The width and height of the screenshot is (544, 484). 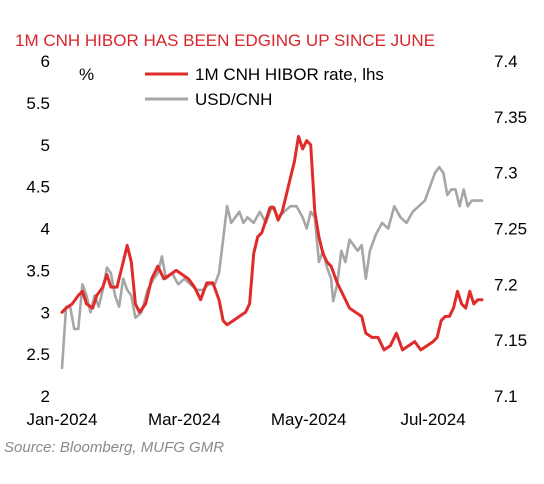 I want to click on legend: 1M CNH HIBOR rate, lhs USD/CNH, so click(x=264, y=87).